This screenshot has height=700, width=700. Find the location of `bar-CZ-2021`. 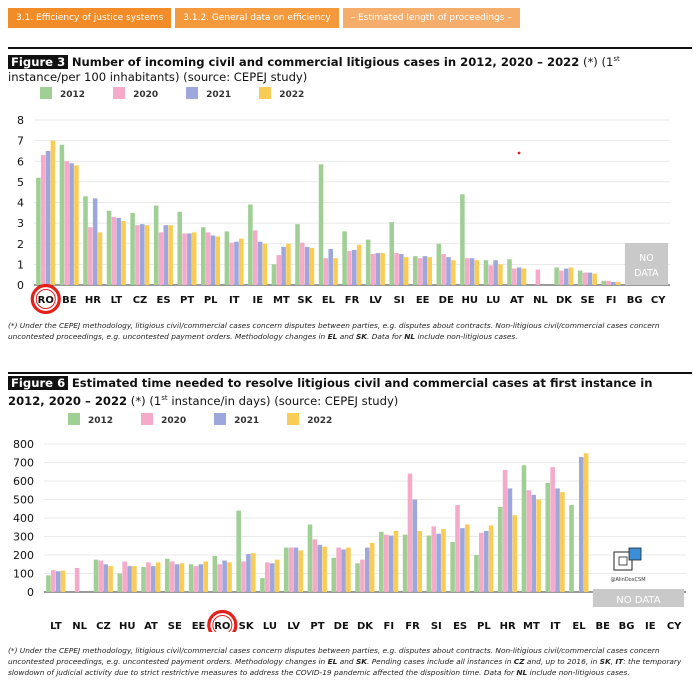

bar-CZ-2021 is located at coordinates (106, 578).